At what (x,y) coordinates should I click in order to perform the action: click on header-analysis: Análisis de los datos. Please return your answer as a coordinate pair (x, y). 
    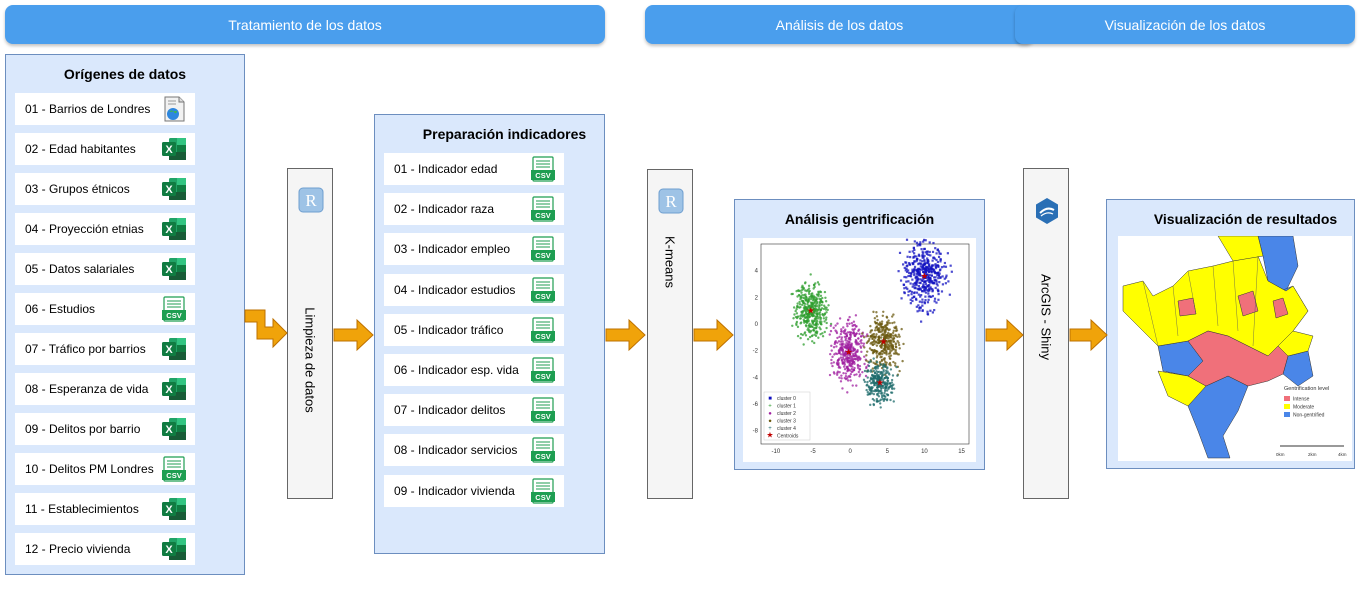
    Looking at the image, I should click on (839, 24).